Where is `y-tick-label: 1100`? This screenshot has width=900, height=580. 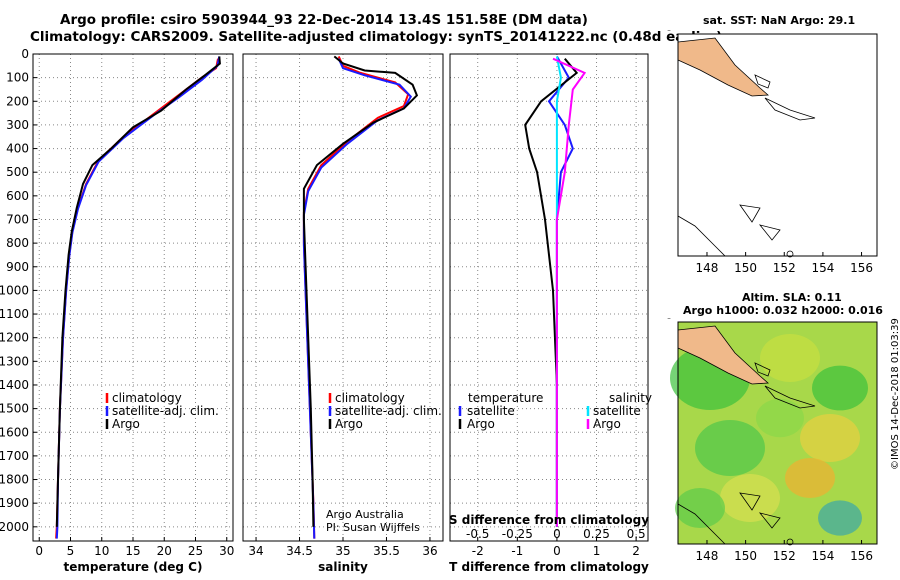 y-tick-label: 1100 is located at coordinates (14, 314).